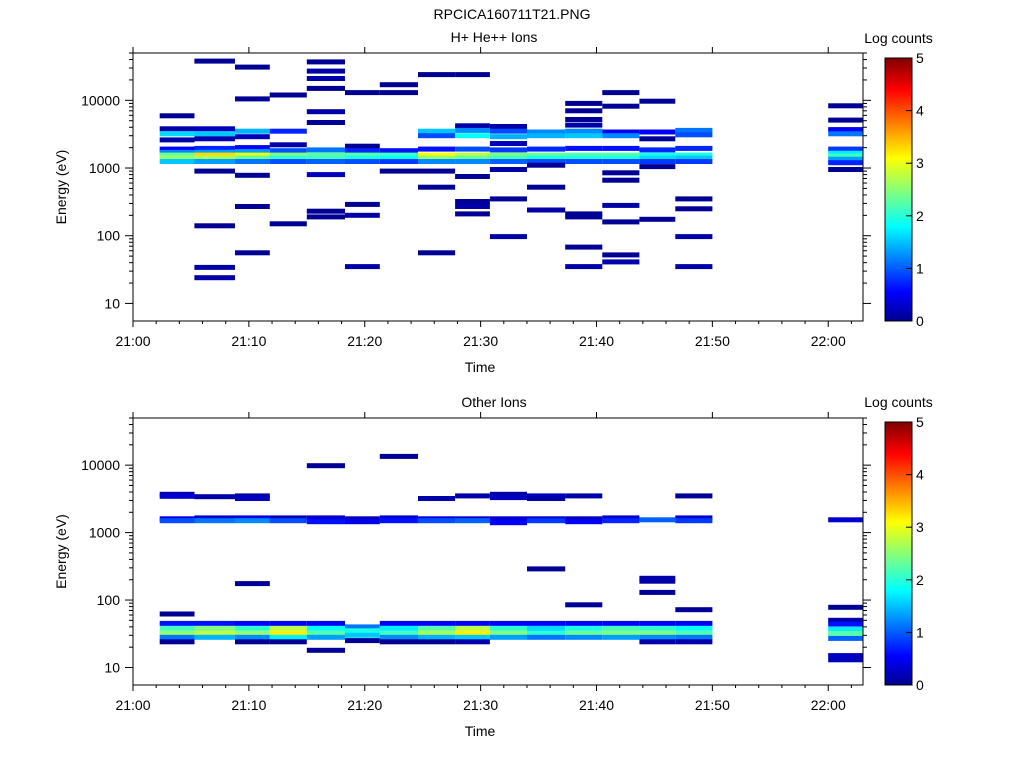  What do you see at coordinates (898, 38) in the screenshot?
I see `colorbar-title: Log counts` at bounding box center [898, 38].